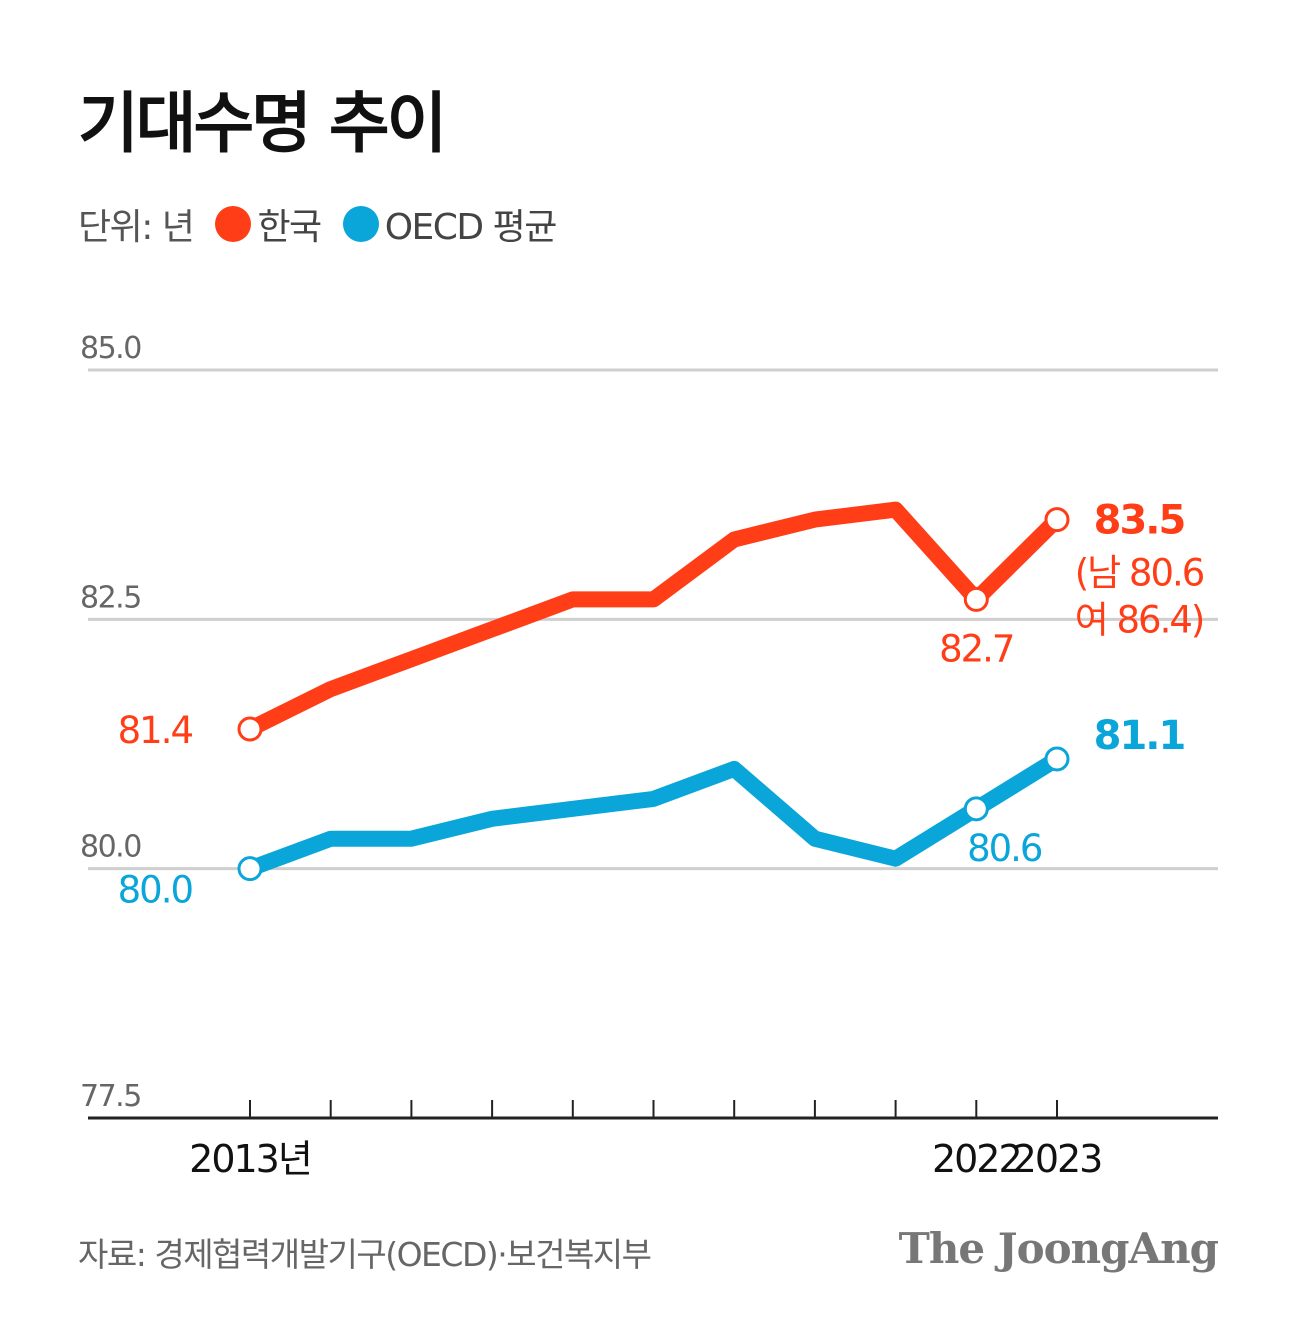 The image size is (1300, 1324). Describe the element at coordinates (653, 619) in the screenshot. I see `korea-series-line` at that location.